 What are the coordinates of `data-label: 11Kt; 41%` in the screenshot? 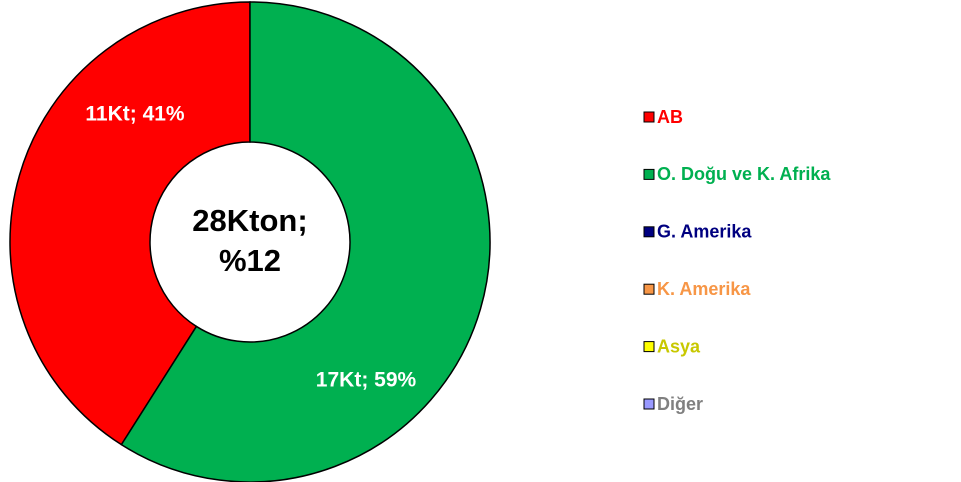 It's located at (135, 114).